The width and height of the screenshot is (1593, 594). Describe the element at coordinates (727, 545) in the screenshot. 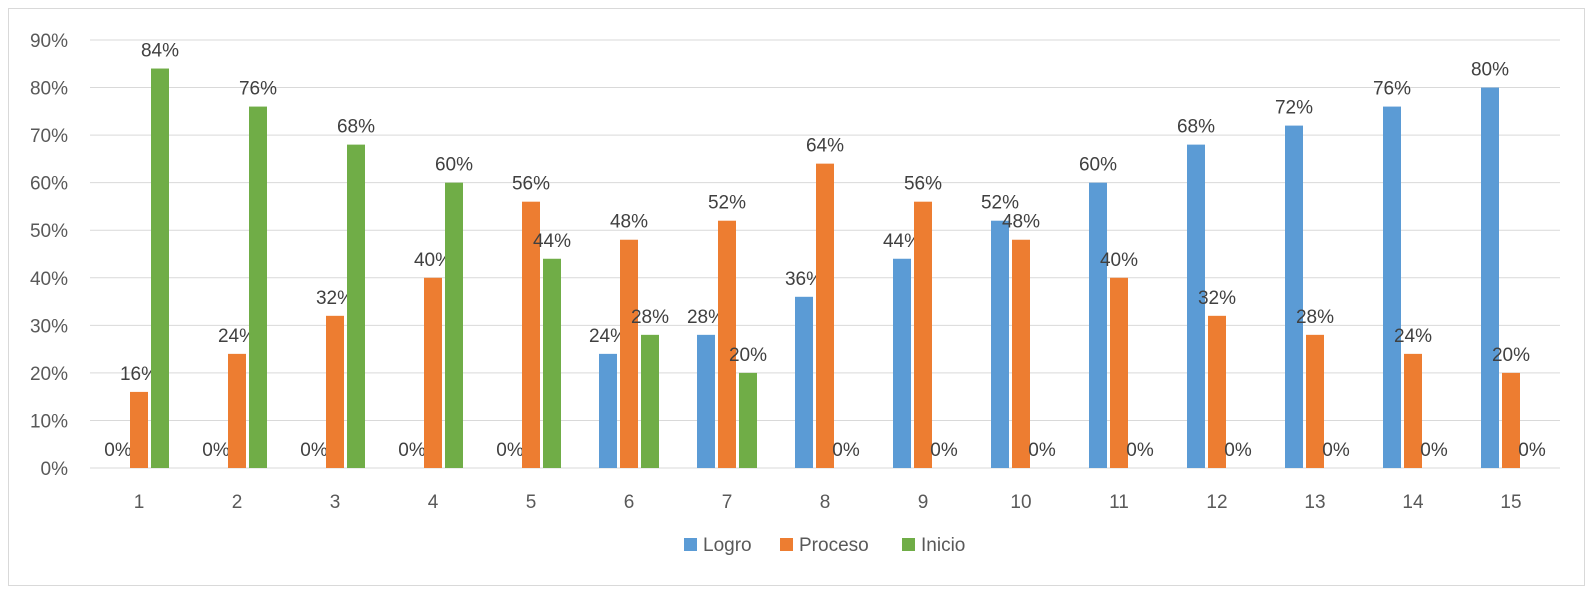

I see `legend-label: Logro` at that location.